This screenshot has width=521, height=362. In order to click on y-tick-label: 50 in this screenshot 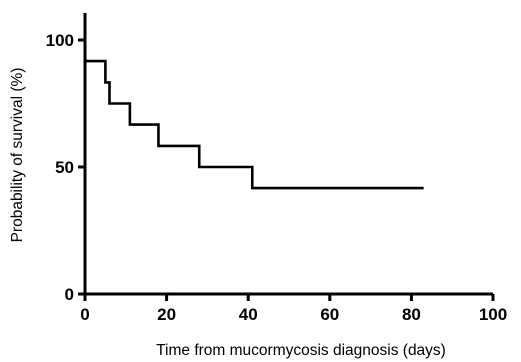, I will do `click(64, 167)`.